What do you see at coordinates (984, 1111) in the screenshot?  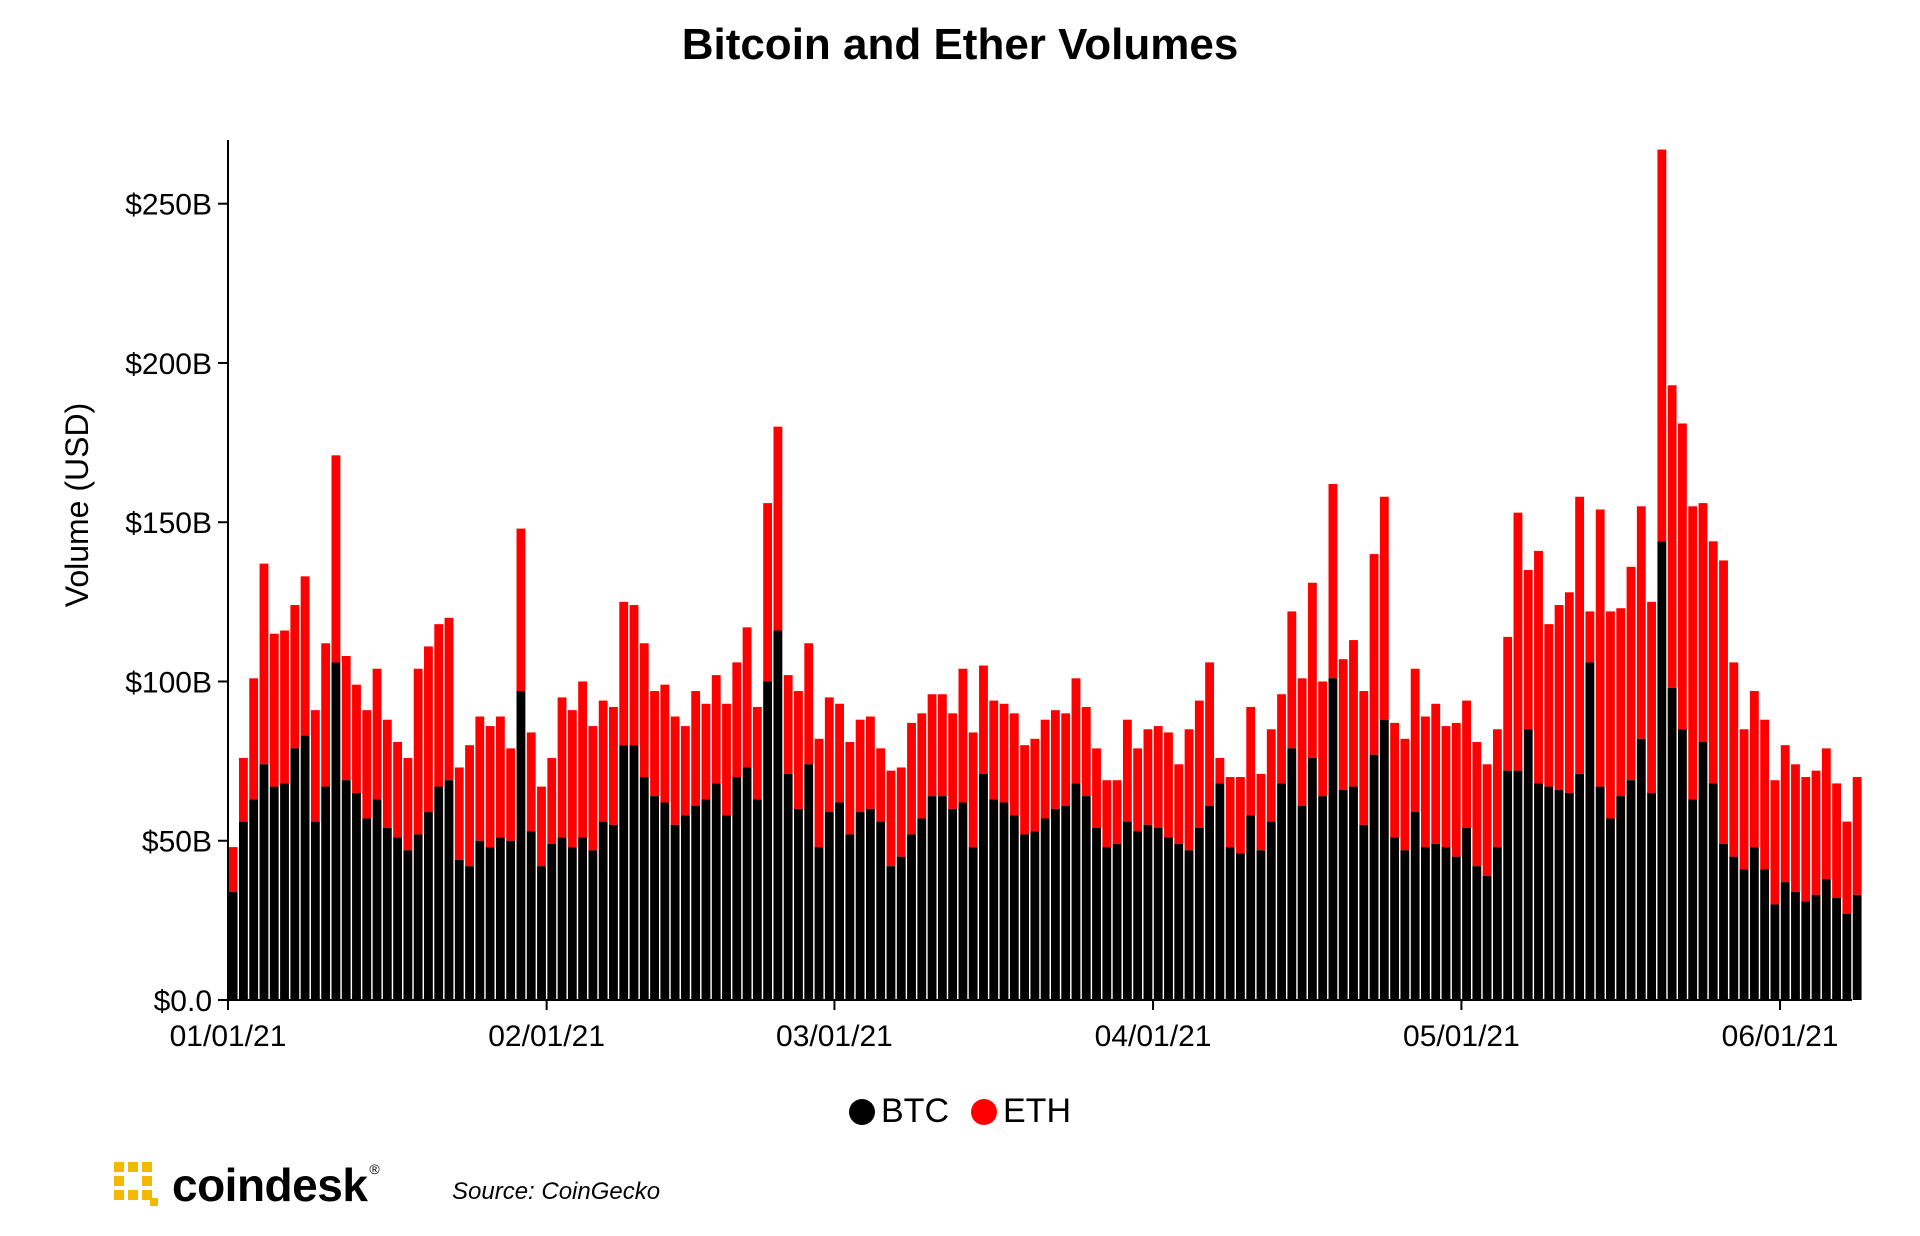 I see `legend-marker-eth` at bounding box center [984, 1111].